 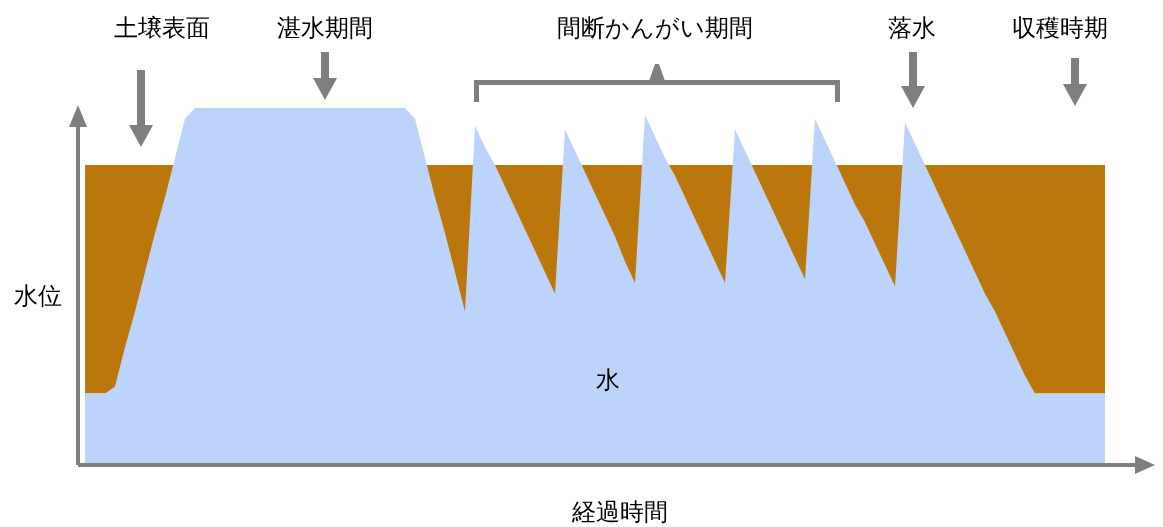 What do you see at coordinates (619, 512) in the screenshot?
I see `x-axis-title: 経過時間` at bounding box center [619, 512].